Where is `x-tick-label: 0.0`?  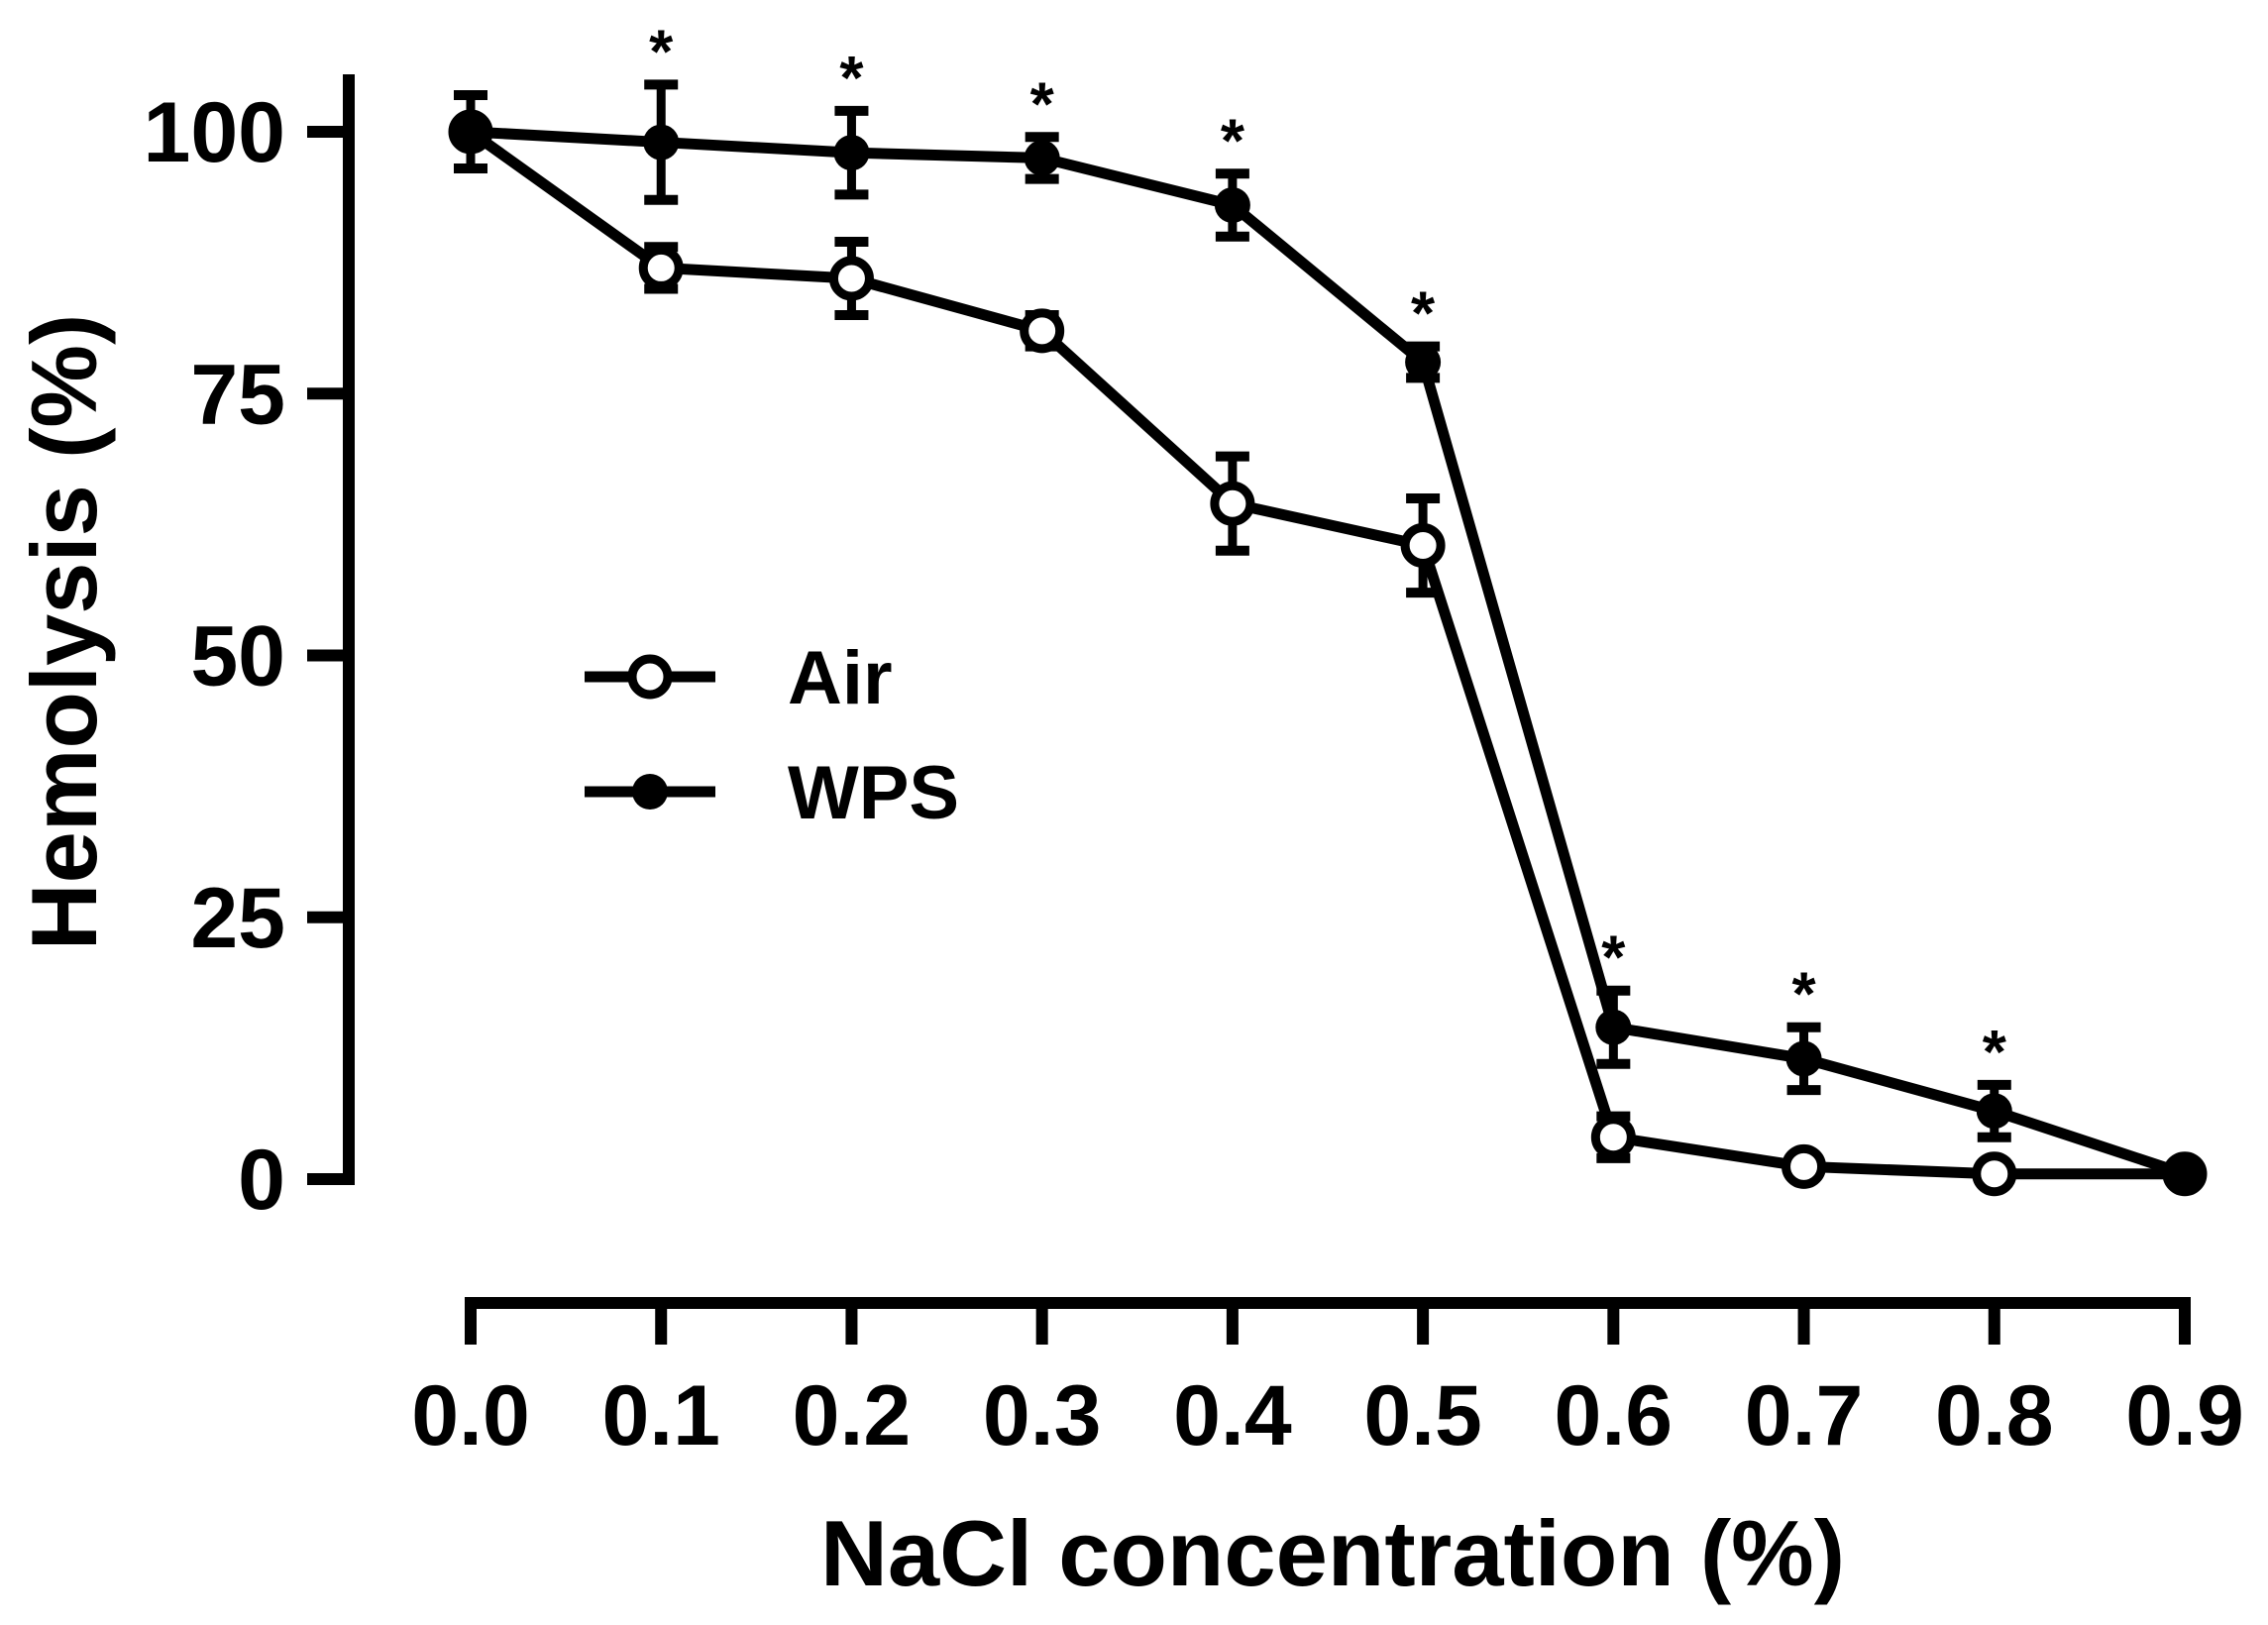
x-tick-label: 0.0 is located at coordinates (471, 1415).